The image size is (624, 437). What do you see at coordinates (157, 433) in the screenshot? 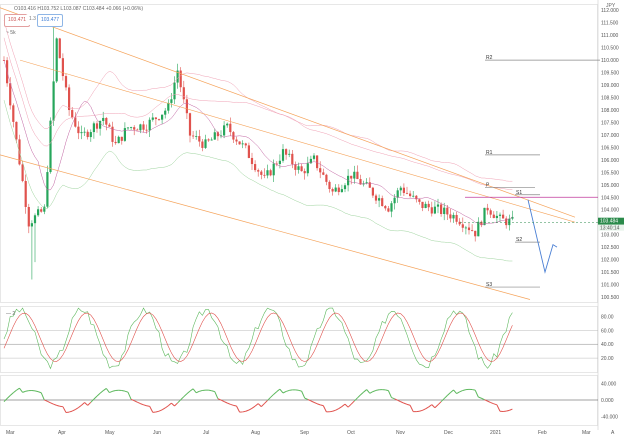
I see `time-tick-label: Jun` at bounding box center [157, 433].